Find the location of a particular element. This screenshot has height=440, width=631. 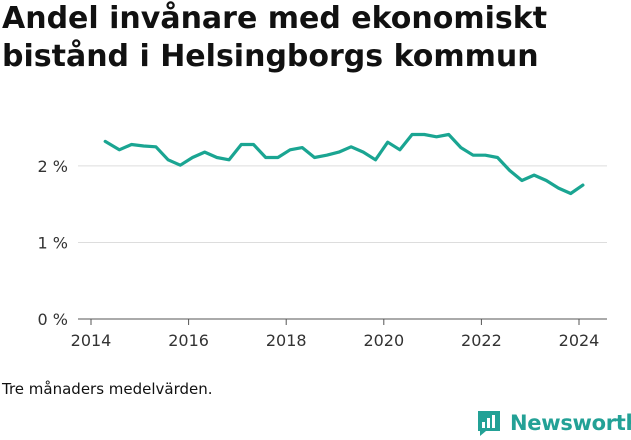

x-tick-label: 2022 is located at coordinates (481, 340).